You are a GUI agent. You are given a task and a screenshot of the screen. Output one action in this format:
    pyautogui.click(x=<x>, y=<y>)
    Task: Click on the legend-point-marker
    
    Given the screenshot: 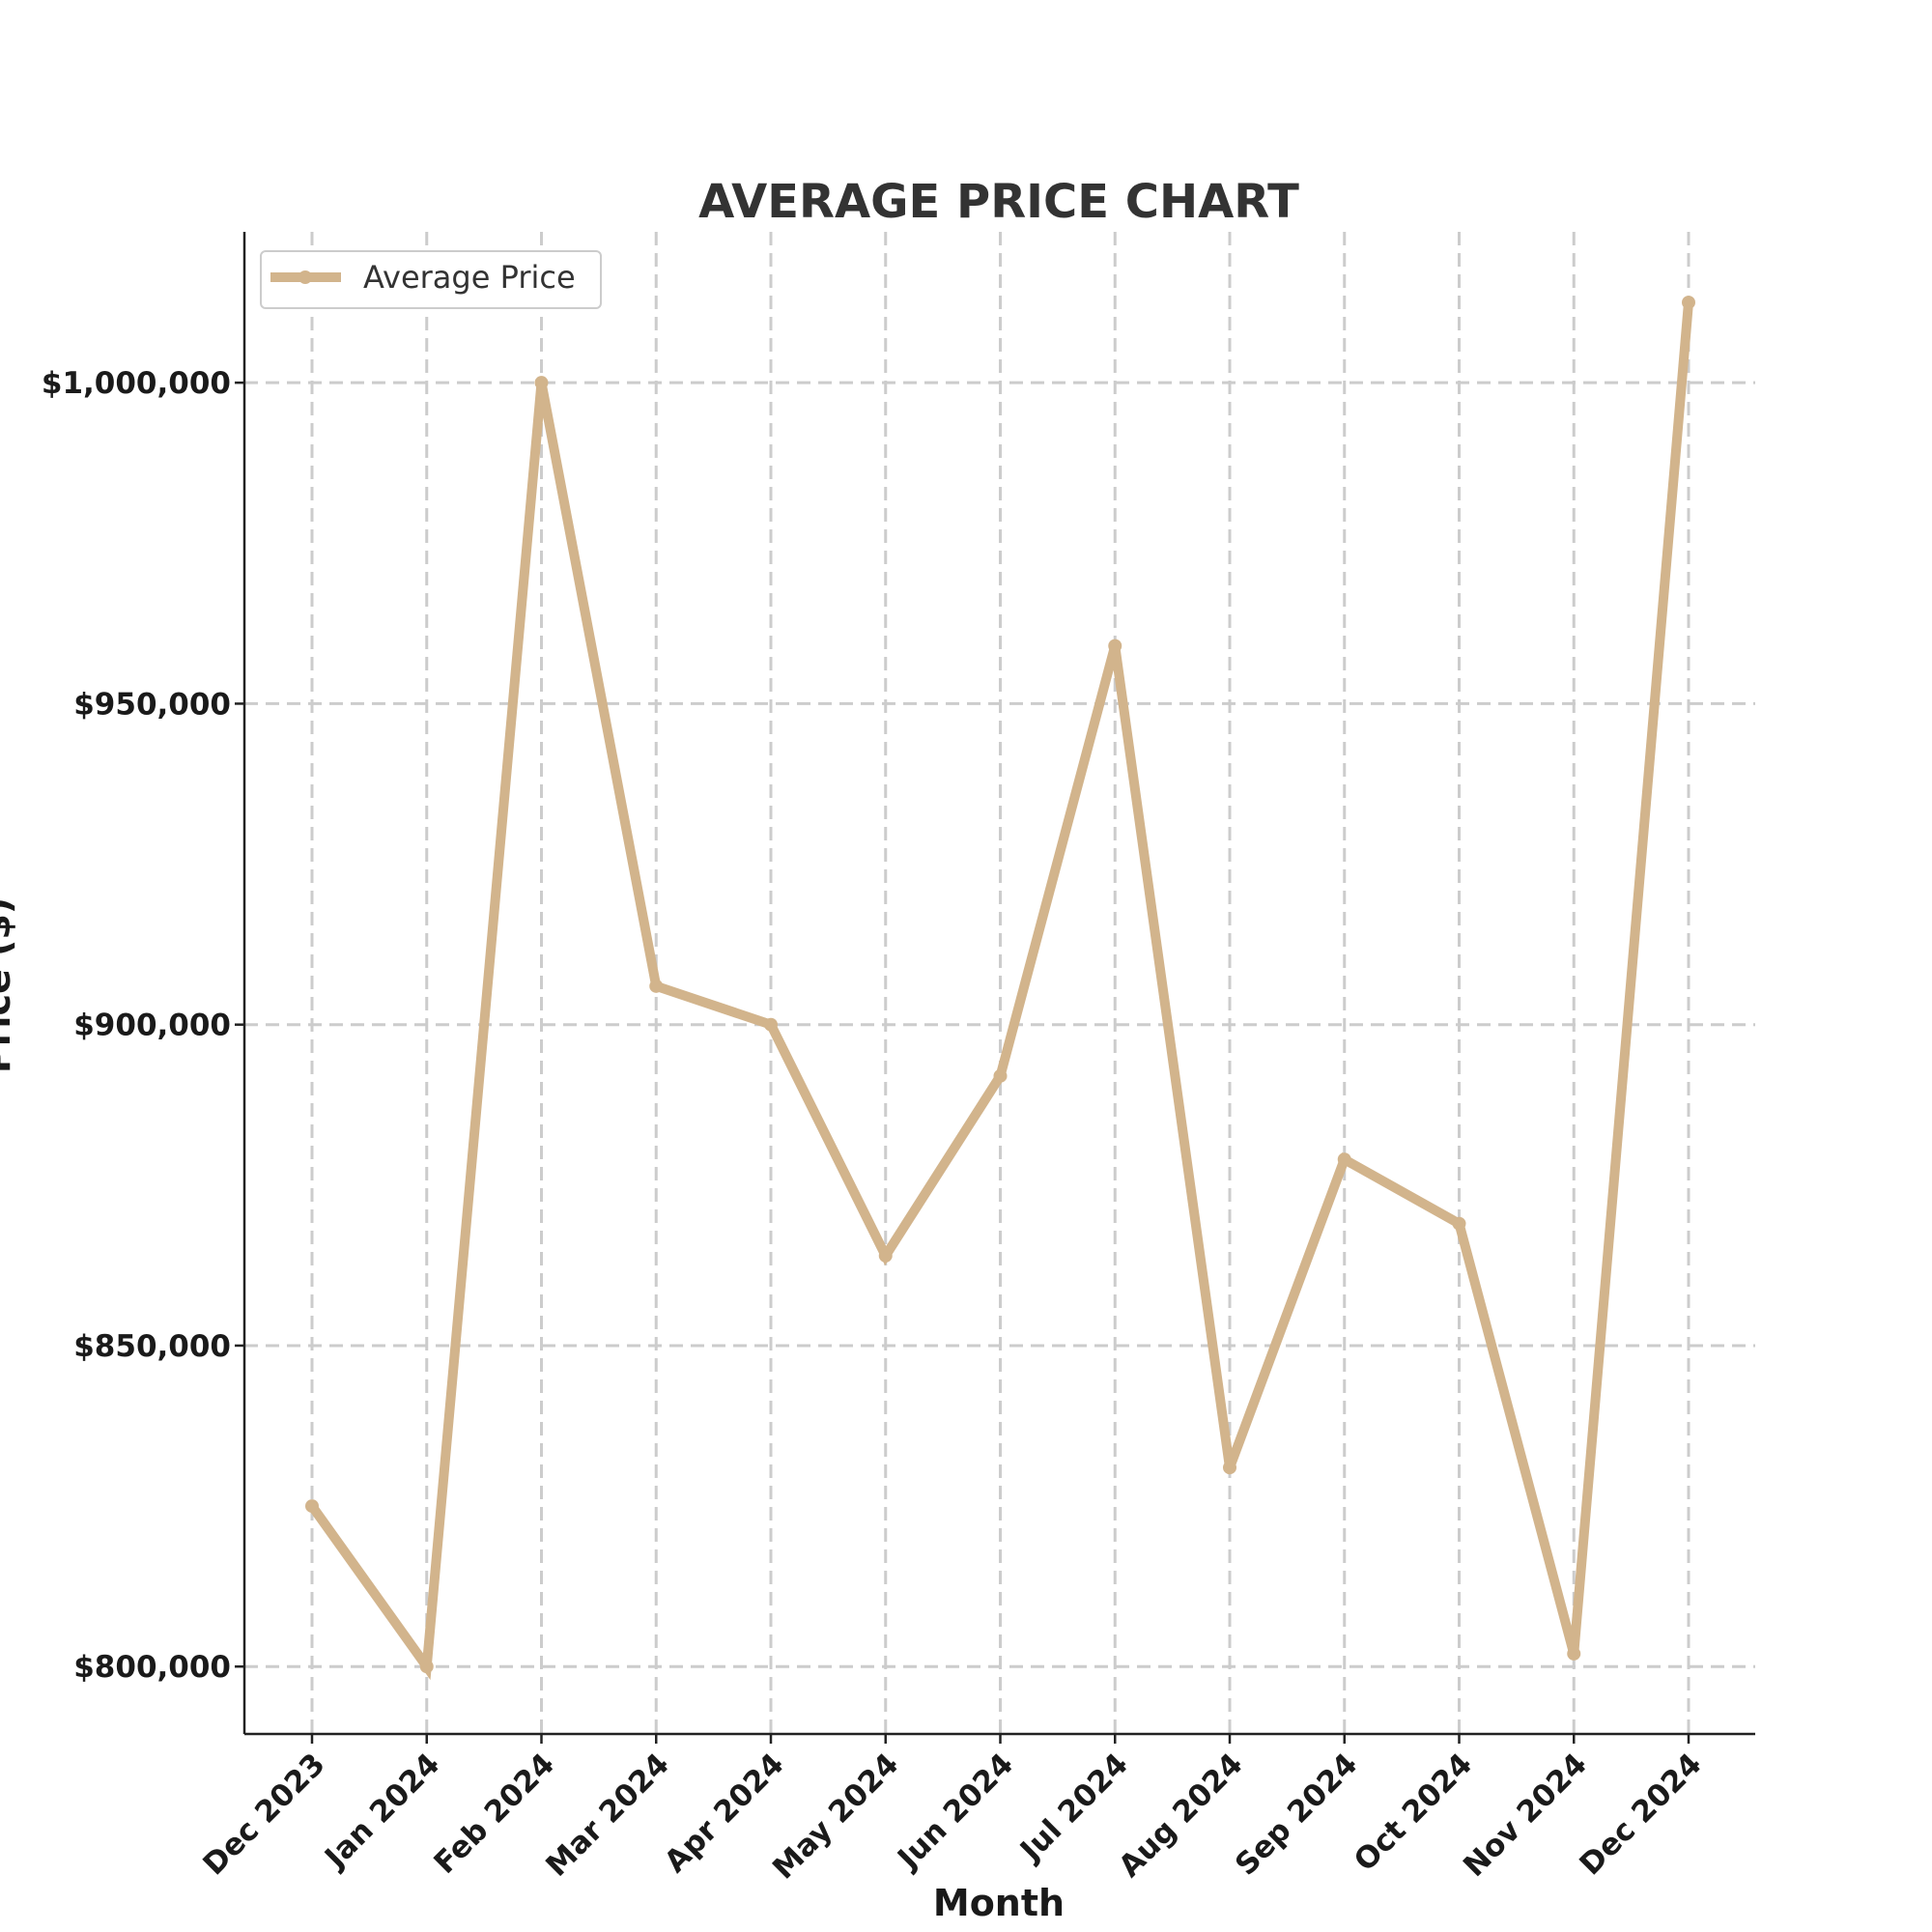 What is the action you would take?
    pyautogui.click(x=305, y=277)
    